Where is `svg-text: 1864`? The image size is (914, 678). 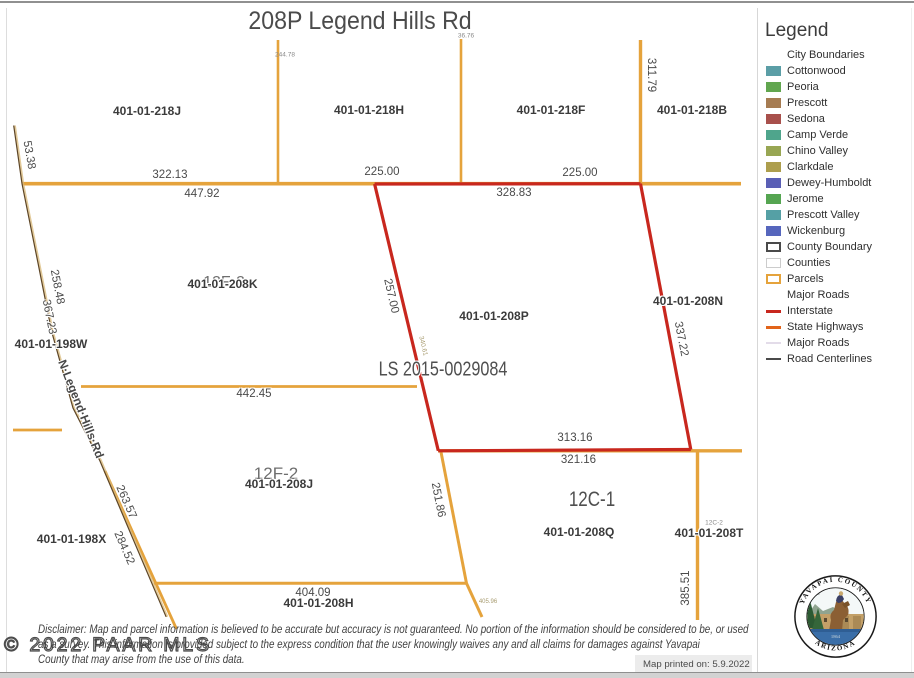
svg-text: 1864 is located at coordinates (836, 636).